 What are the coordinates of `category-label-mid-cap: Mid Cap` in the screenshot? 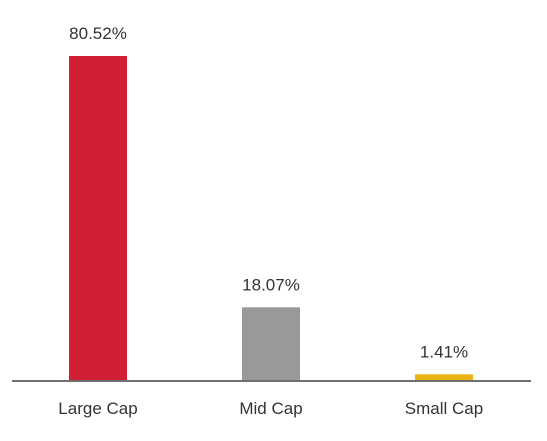 It's located at (270, 408).